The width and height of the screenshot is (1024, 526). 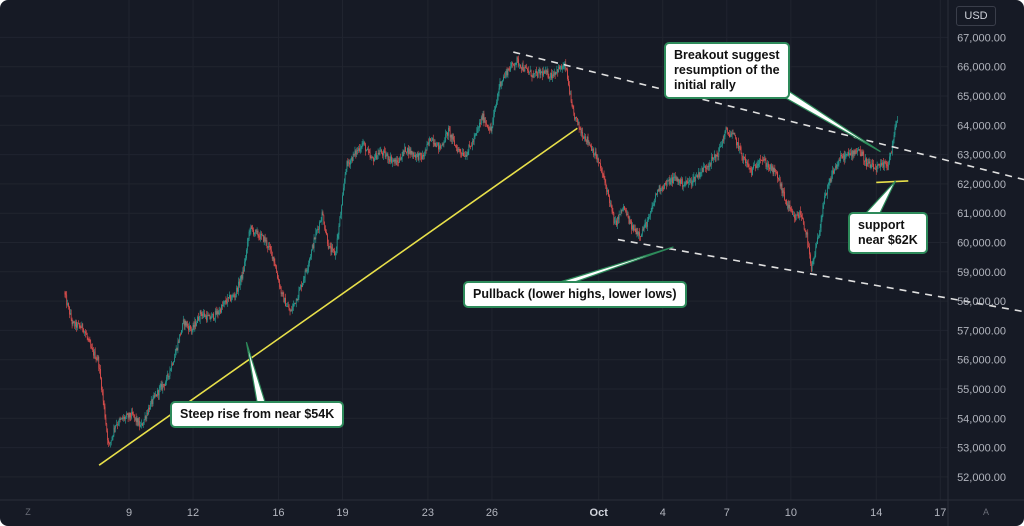 I want to click on currency-label: USD, so click(x=976, y=16).